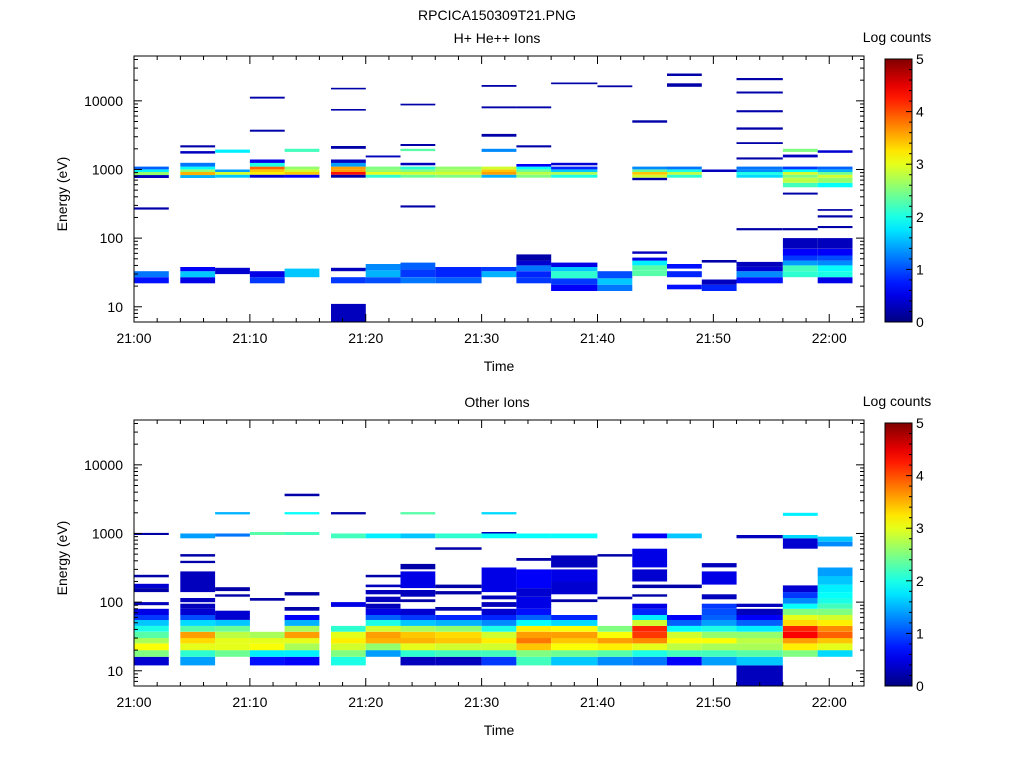  What do you see at coordinates (713, 338) in the screenshot?
I see `x-tick-label: 21:50` at bounding box center [713, 338].